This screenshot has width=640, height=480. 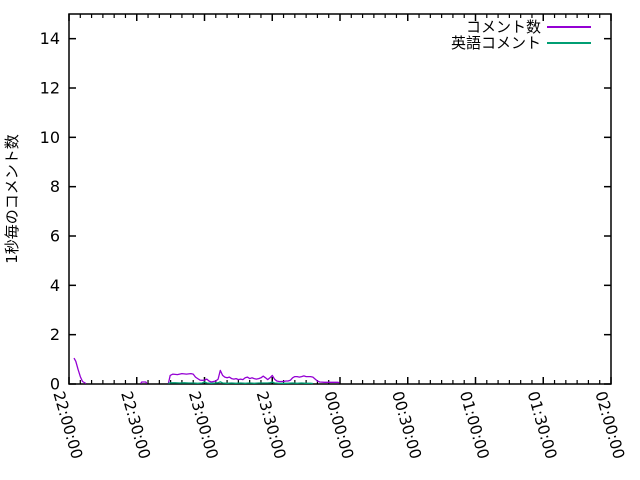 What do you see at coordinates (12, 199) in the screenshot?
I see `y-axis-title: 1秒毎のコメント数` at bounding box center [12, 199].